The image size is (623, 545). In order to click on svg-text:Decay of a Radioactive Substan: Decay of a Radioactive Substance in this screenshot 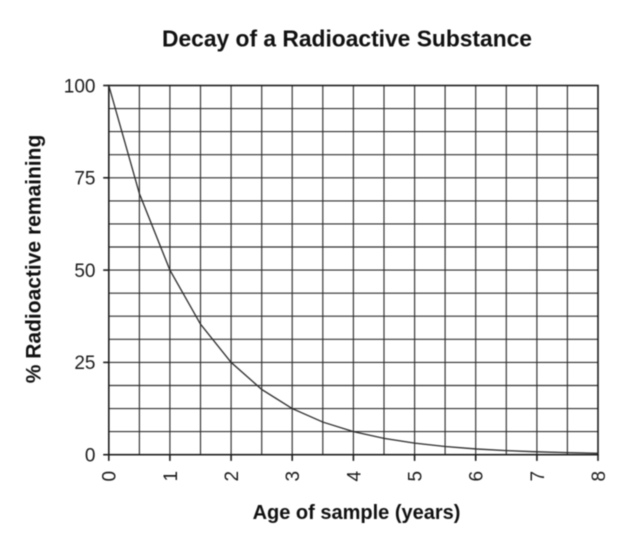, I will do `click(347, 39)`.